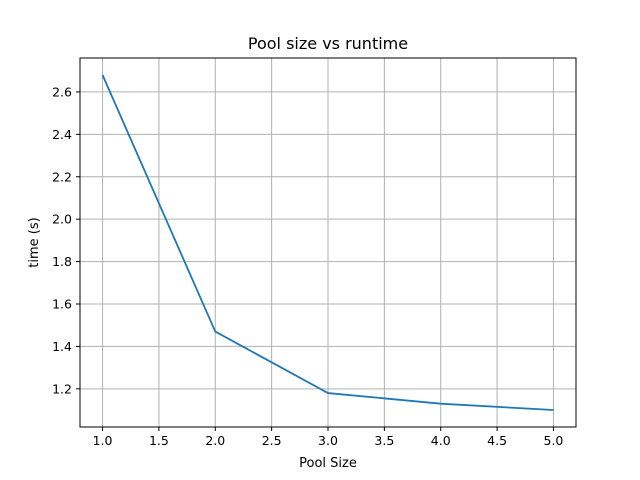  I want to click on x-tick-label: 2.0, so click(215, 440).